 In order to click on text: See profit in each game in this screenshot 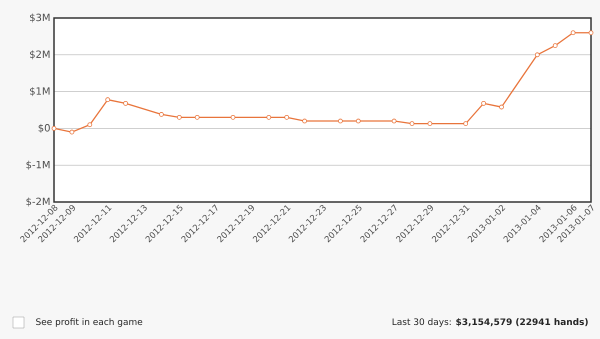, I will do `click(89, 322)`.